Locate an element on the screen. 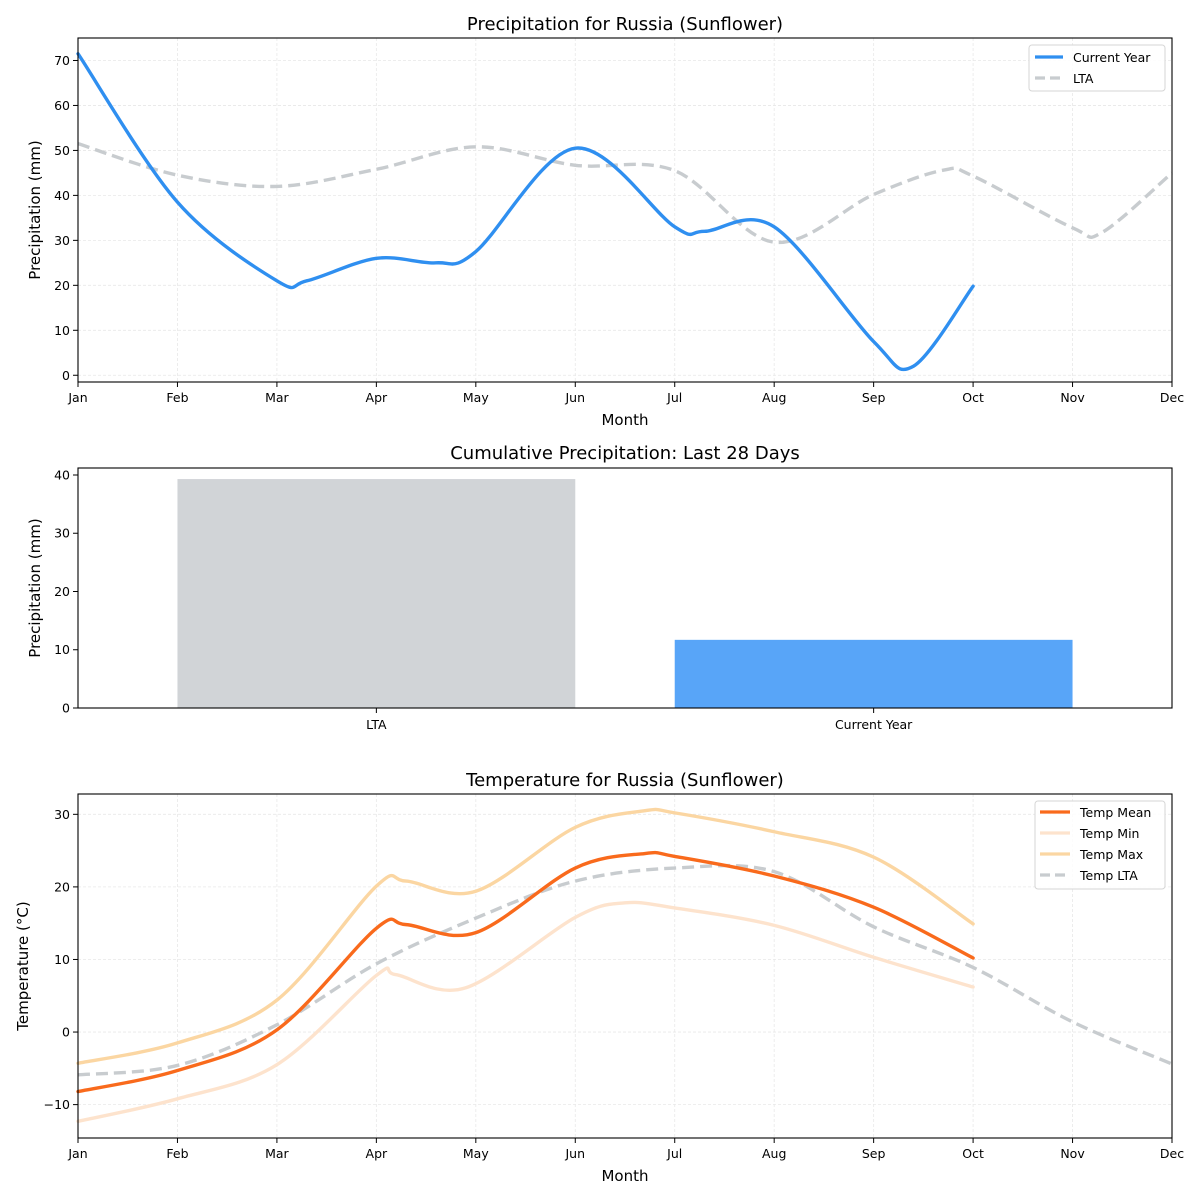  chart-title: Cumulative Precipitation: Last 28 Days is located at coordinates (625, 453).